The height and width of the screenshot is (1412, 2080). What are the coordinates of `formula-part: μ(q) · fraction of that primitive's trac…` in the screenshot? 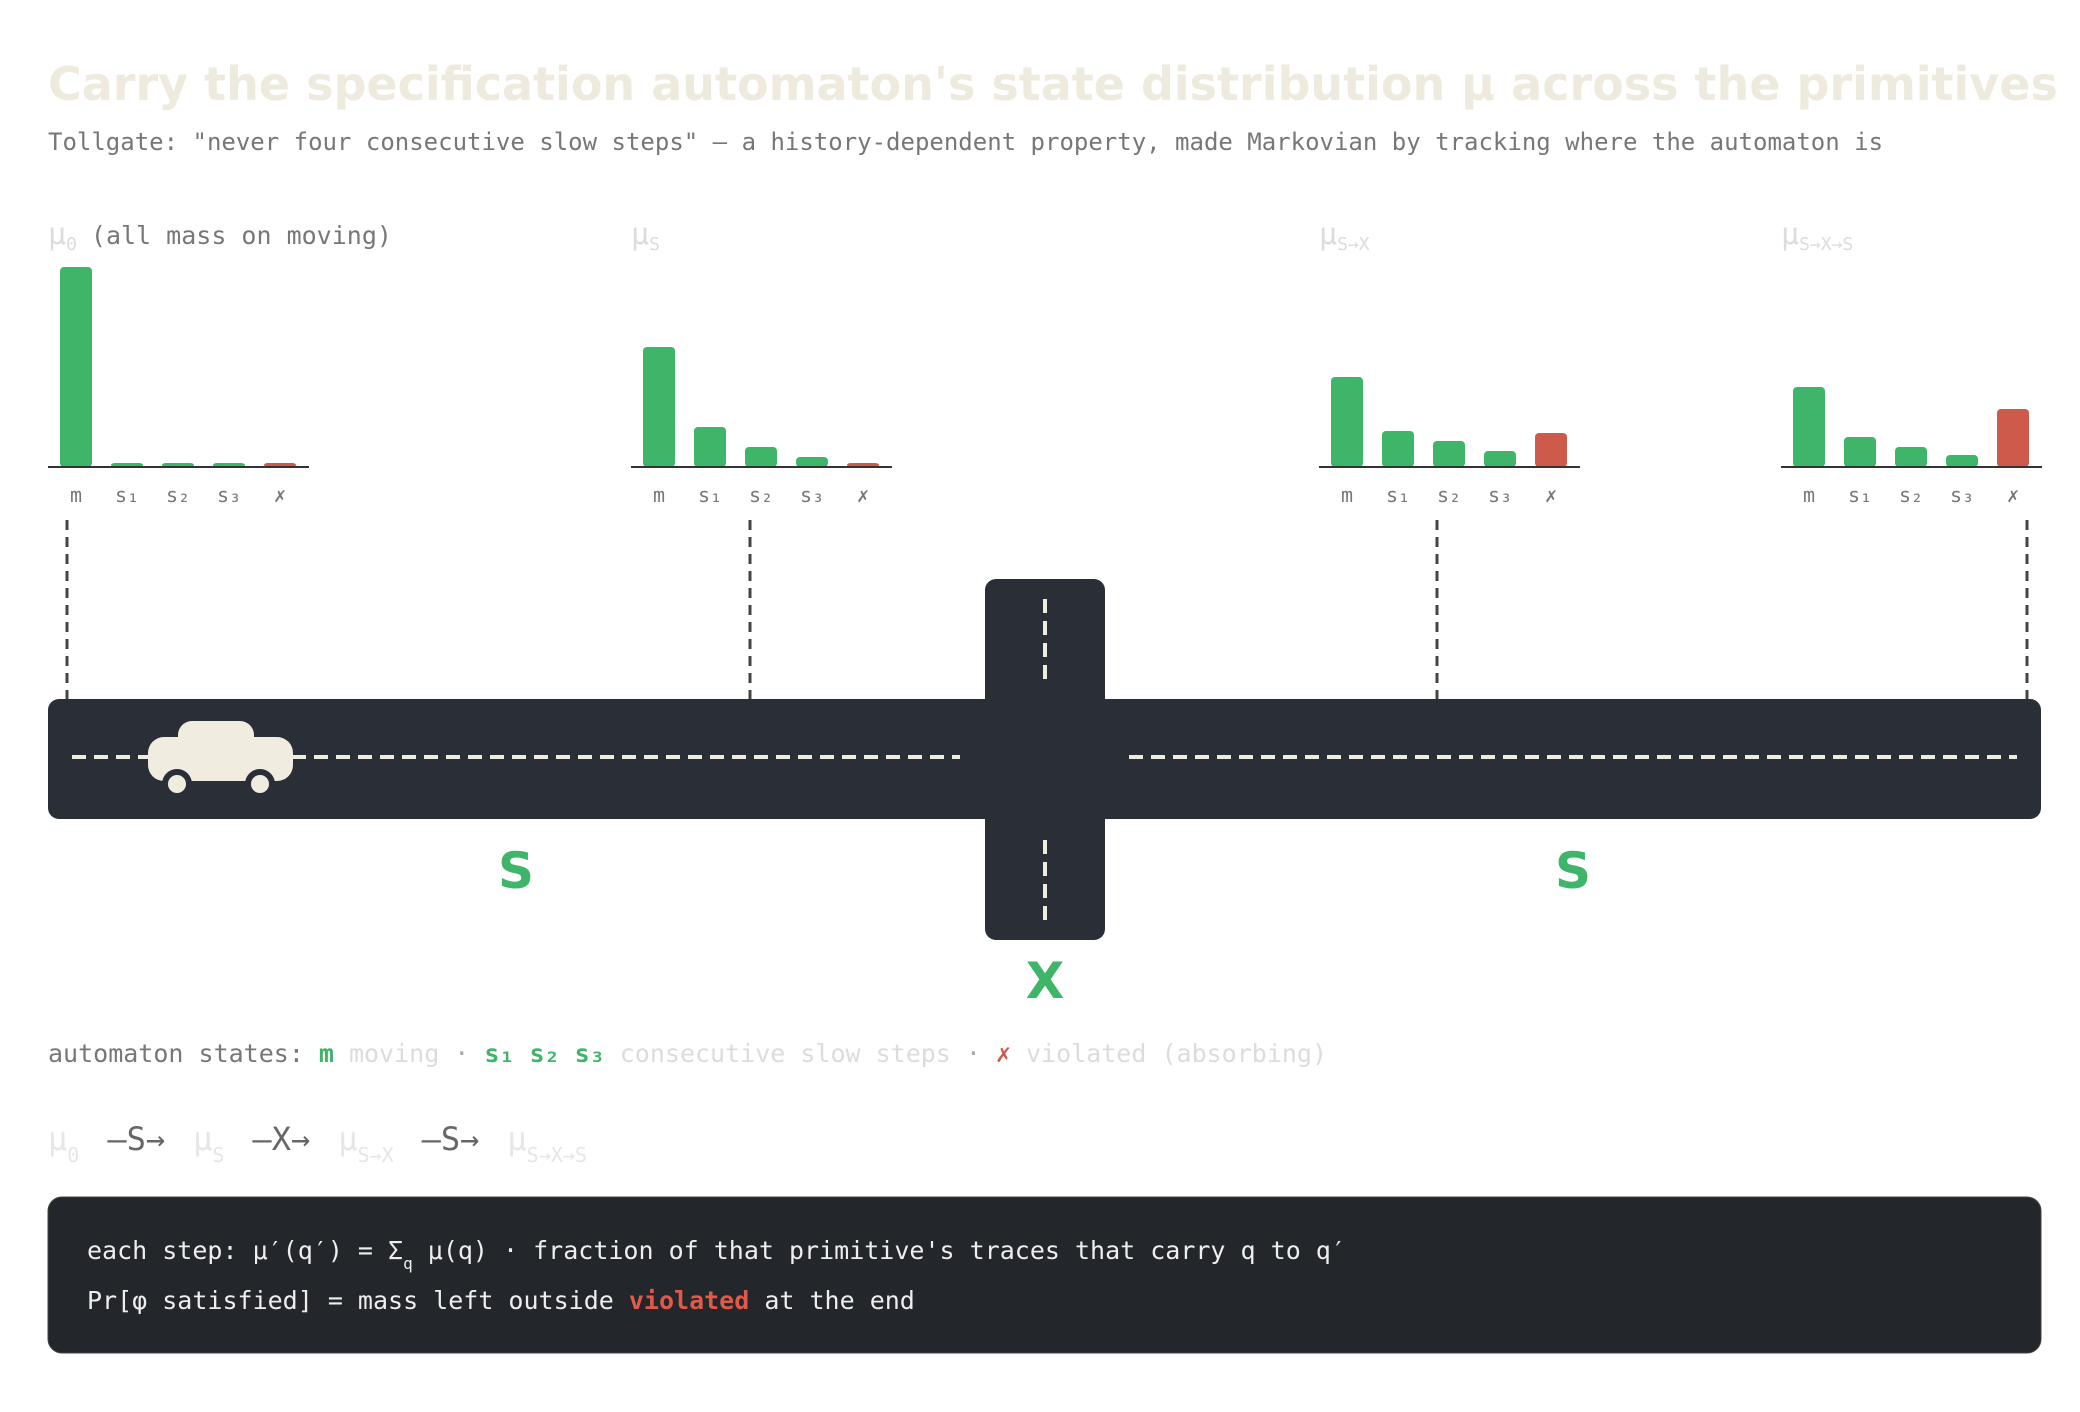 It's located at (879, 1250).